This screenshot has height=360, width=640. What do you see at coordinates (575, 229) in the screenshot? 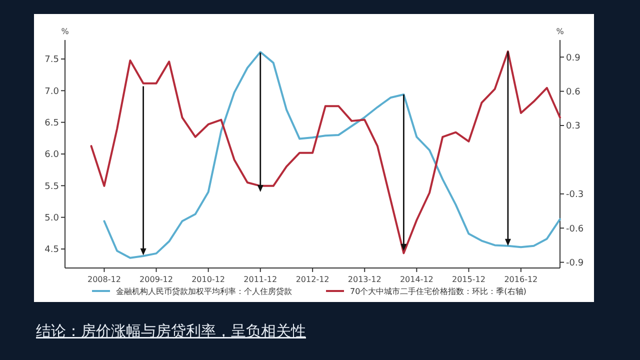
I see `y2-tick-label: -0.6` at bounding box center [575, 229].